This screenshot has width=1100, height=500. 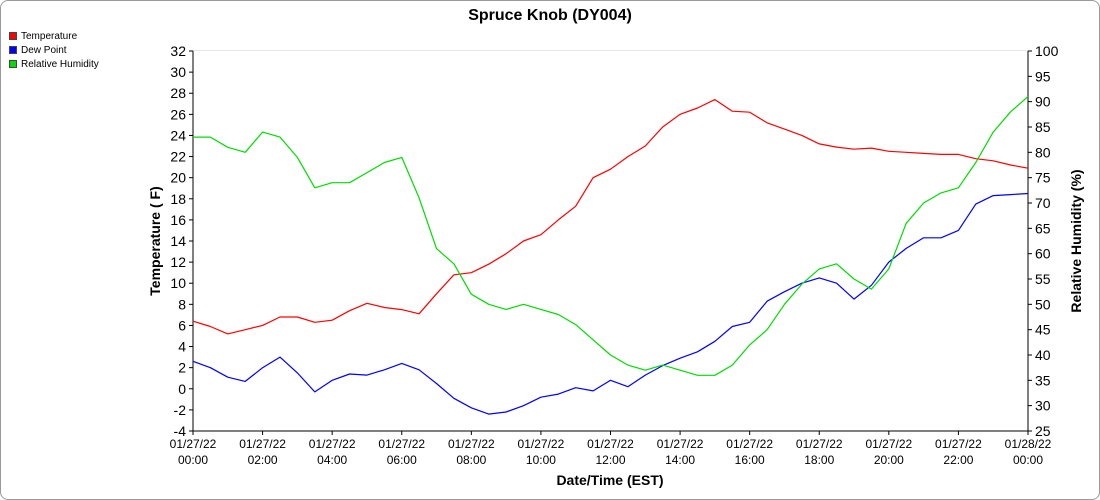 I want to click on right-tick-label: 90, so click(x=1043, y=102).